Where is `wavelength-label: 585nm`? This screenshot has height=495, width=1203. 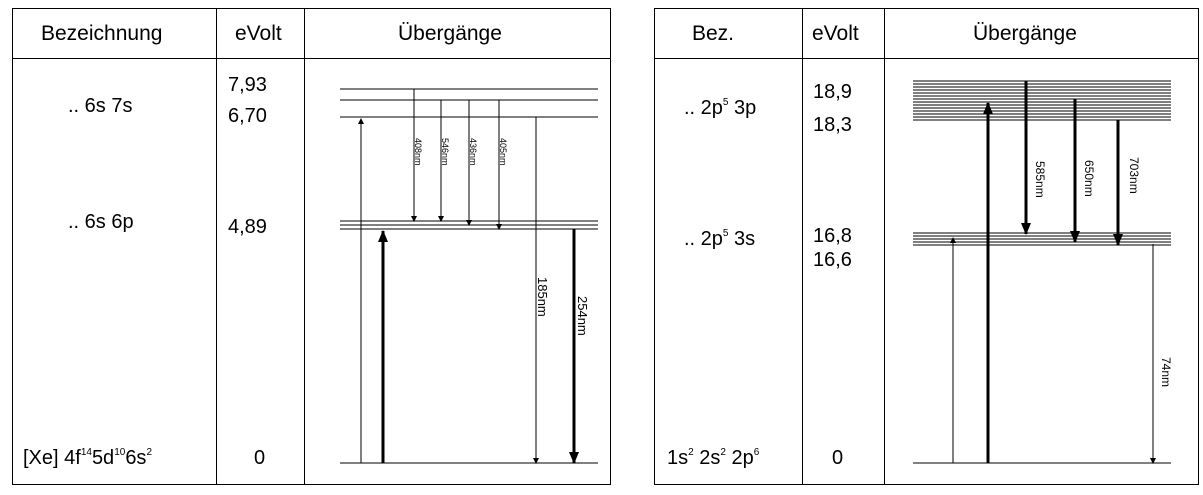
wavelength-label: 585nm is located at coordinates (1040, 179).